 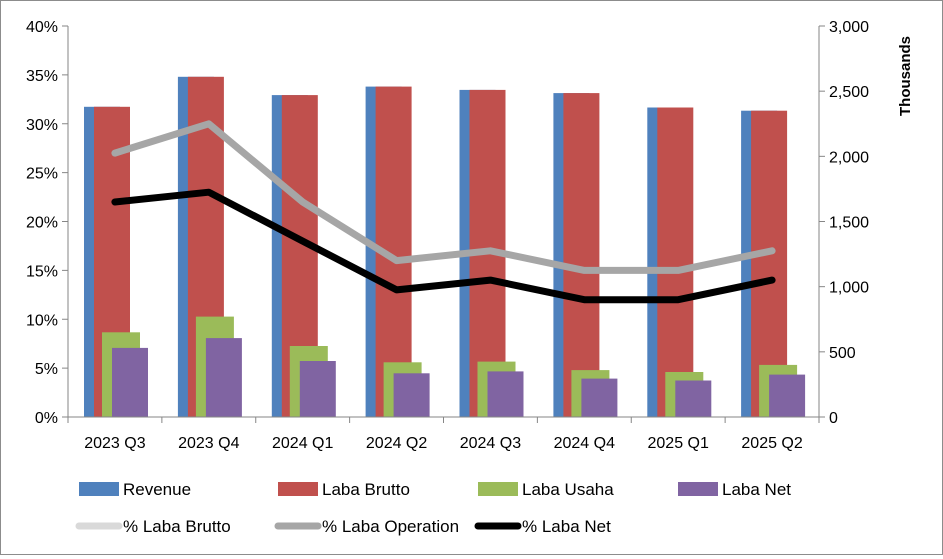 I want to click on x-tick-label: 2025 Q2, so click(x=771, y=443).